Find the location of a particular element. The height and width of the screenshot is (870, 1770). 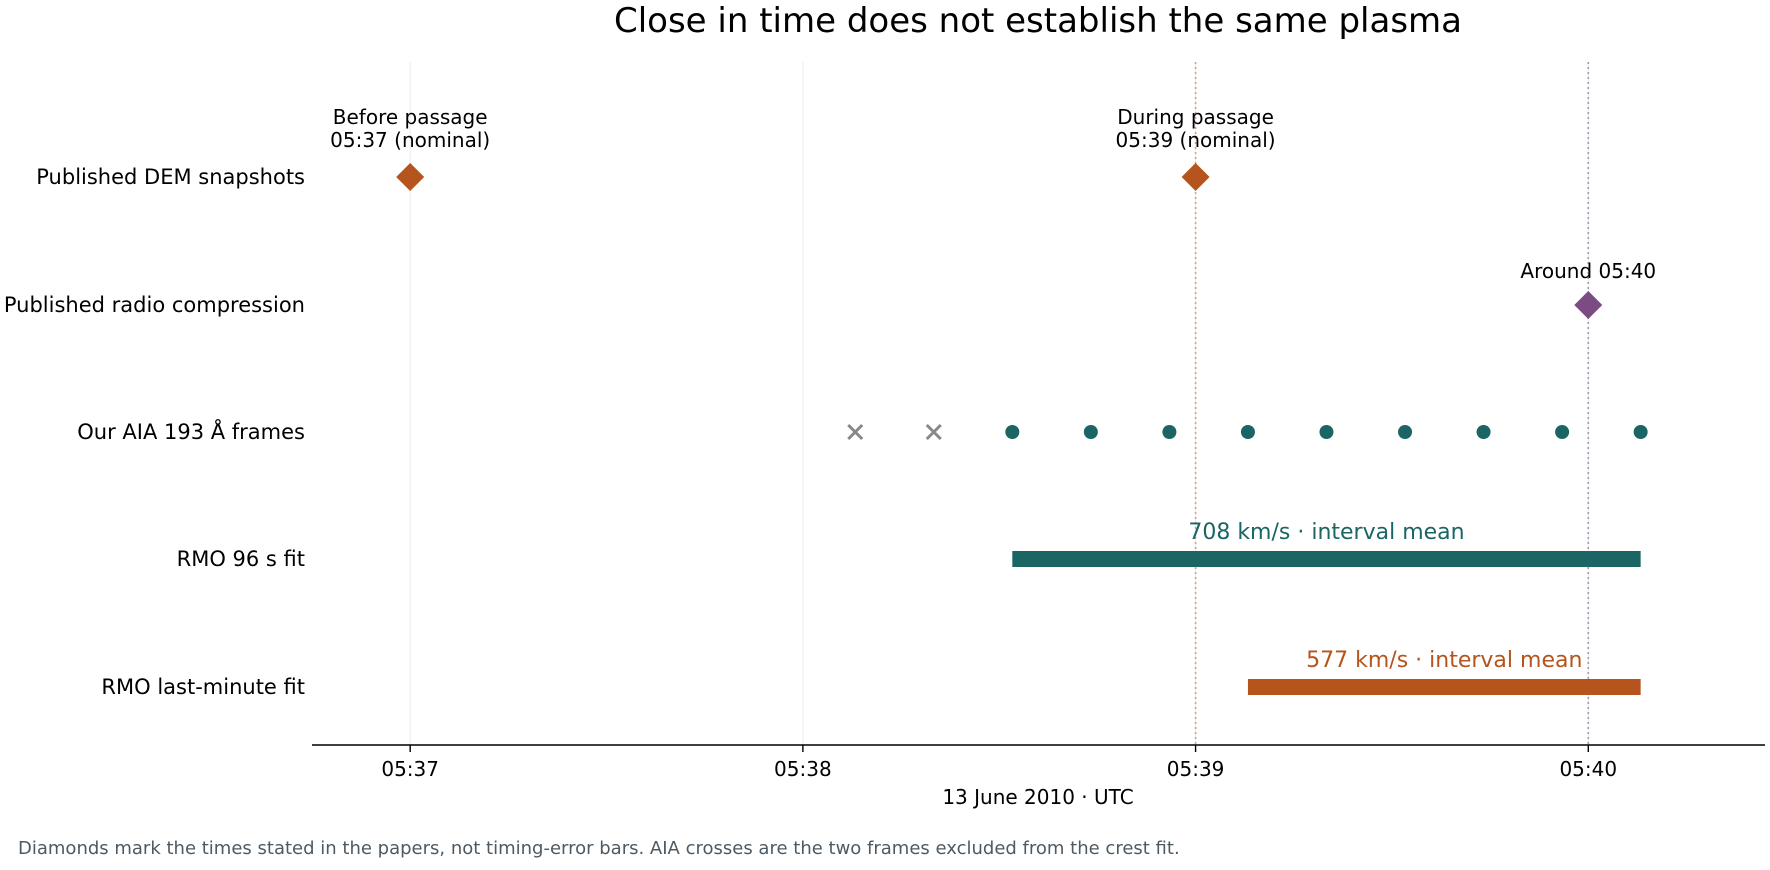

radio-compression-diamond is located at coordinates (1588, 305).